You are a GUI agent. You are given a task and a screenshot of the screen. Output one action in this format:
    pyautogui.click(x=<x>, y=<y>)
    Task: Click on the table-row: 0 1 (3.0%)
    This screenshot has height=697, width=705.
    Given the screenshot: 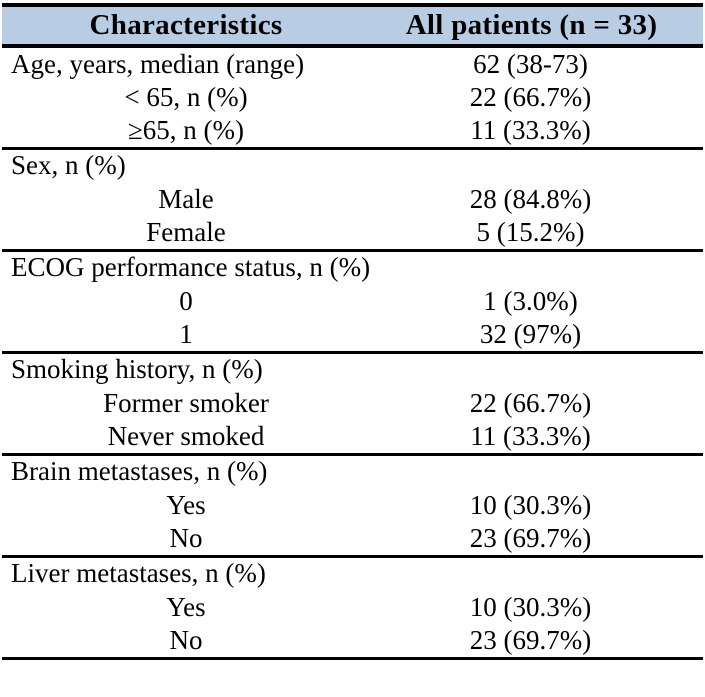 What is the action you would take?
    pyautogui.click(x=352, y=301)
    